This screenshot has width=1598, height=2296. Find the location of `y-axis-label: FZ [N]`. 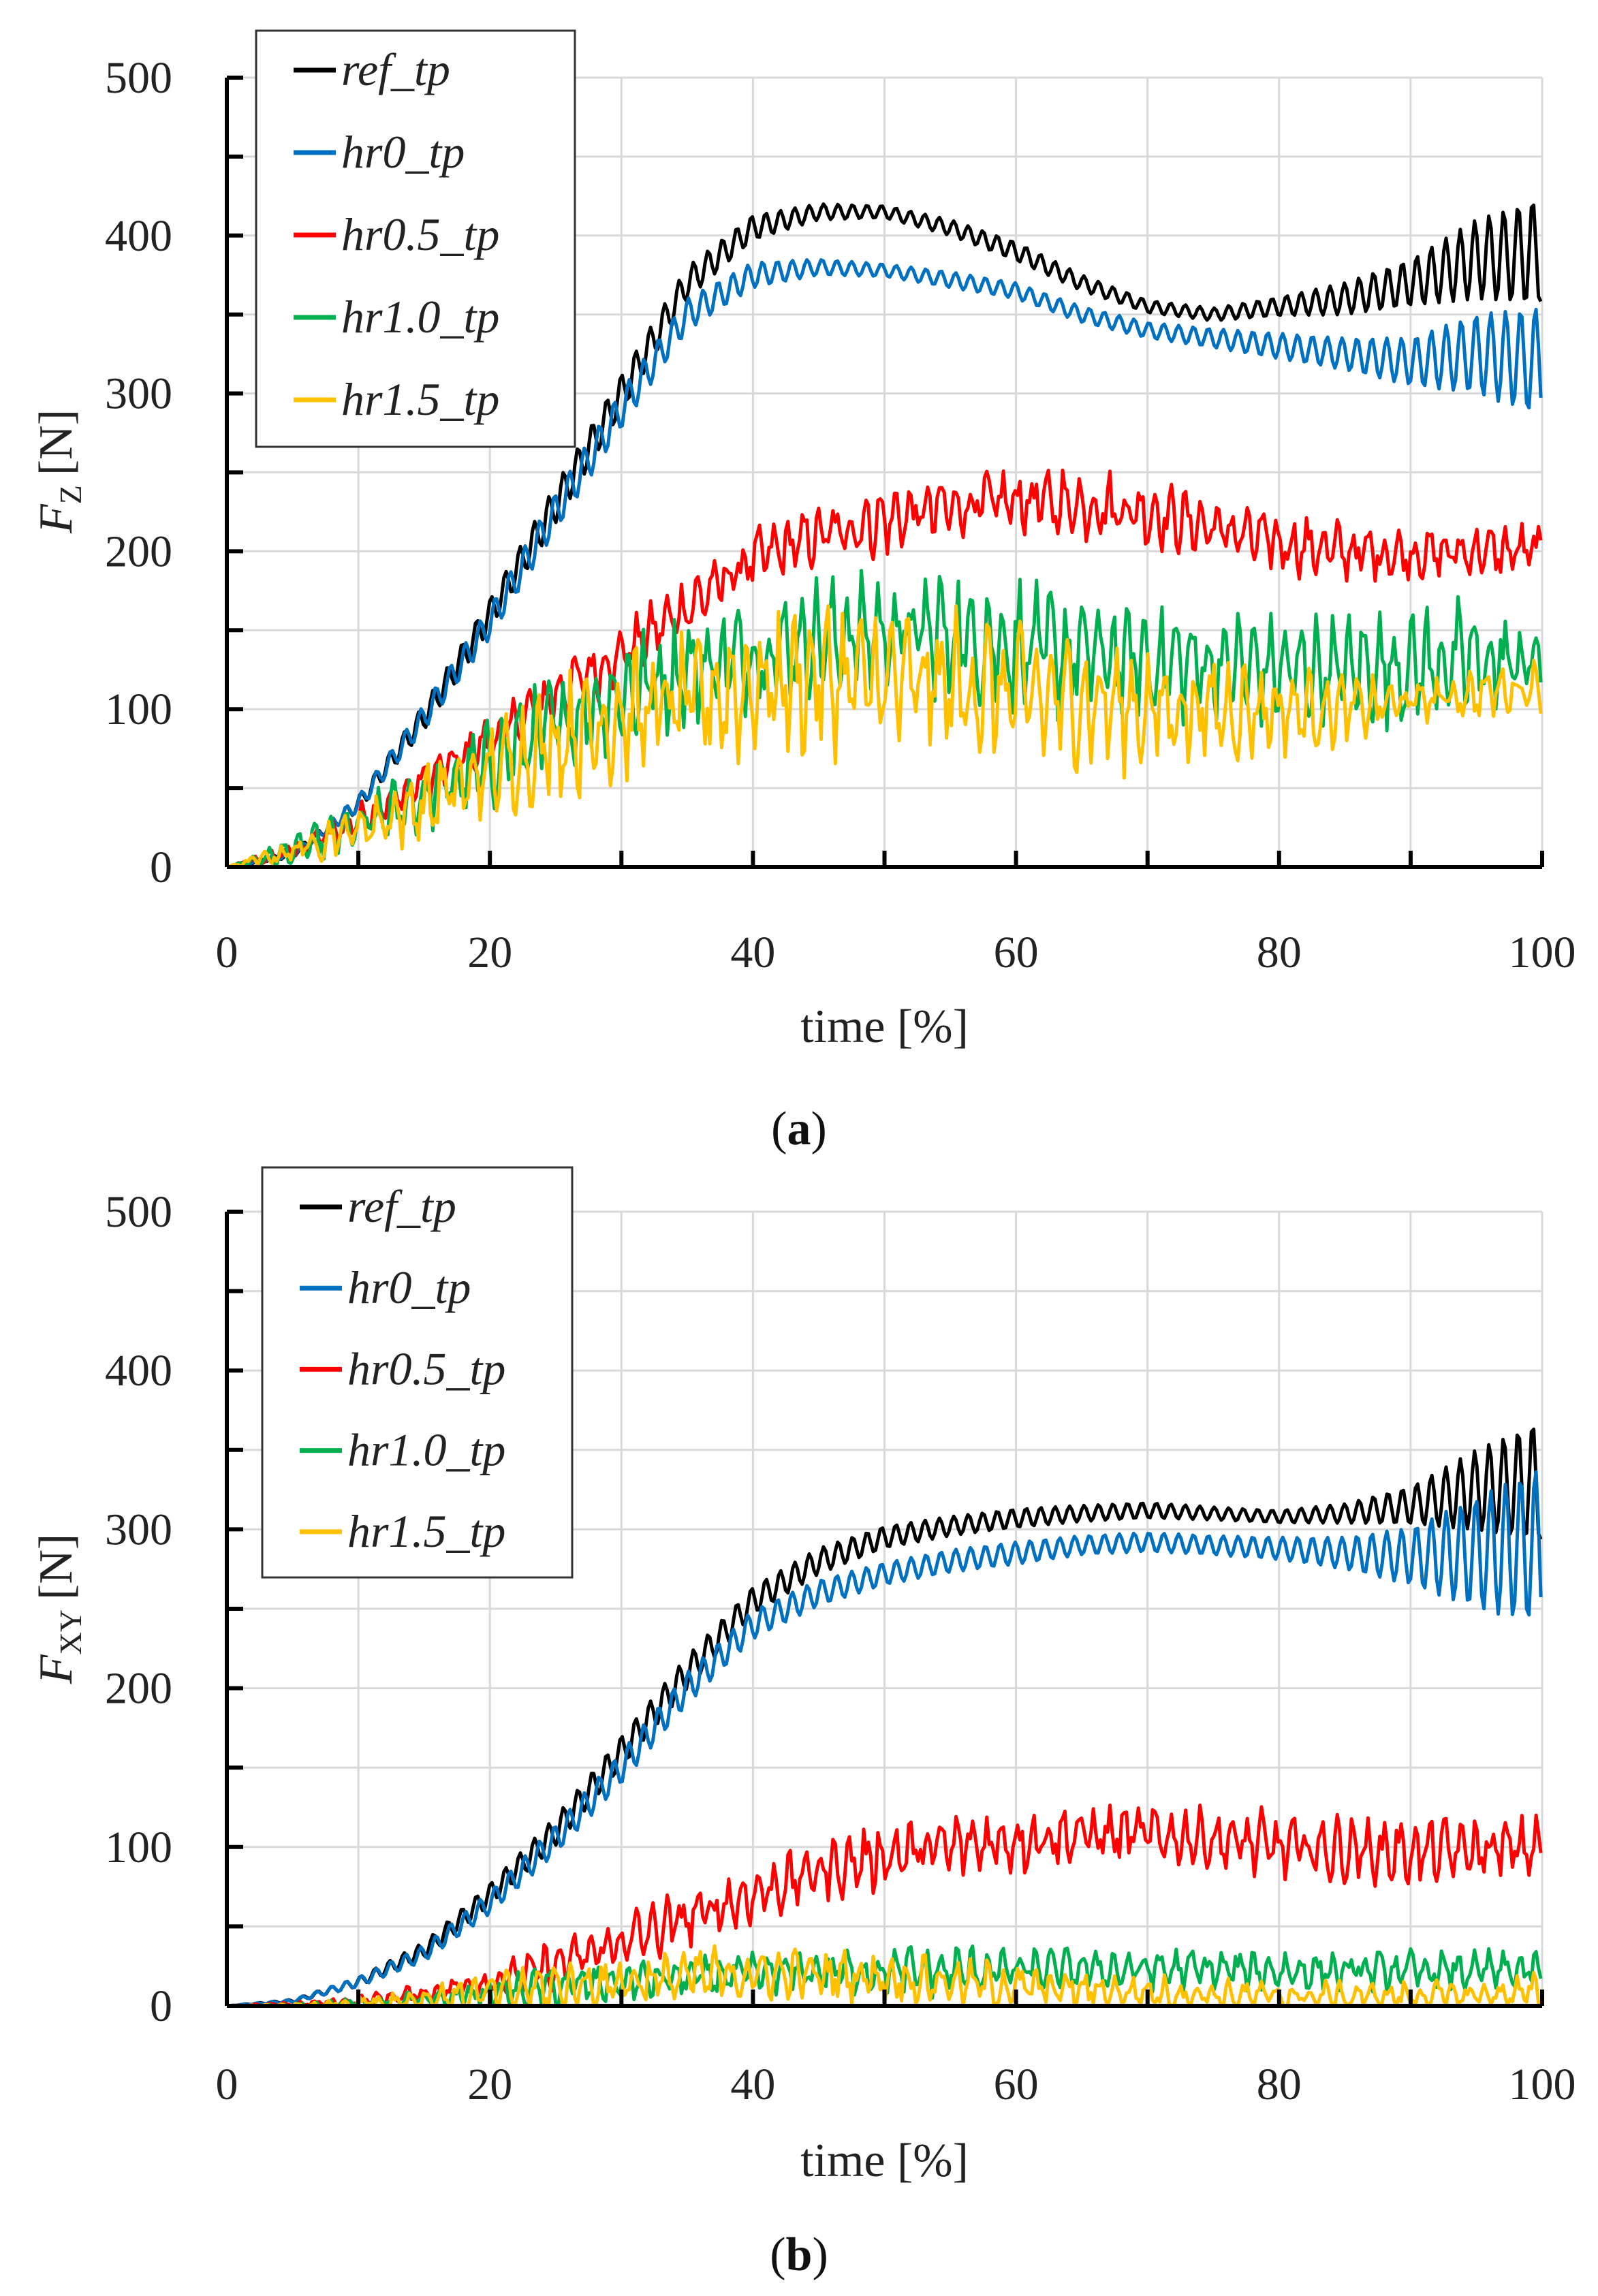

y-axis-label: FZ [N] is located at coordinates (59, 471).